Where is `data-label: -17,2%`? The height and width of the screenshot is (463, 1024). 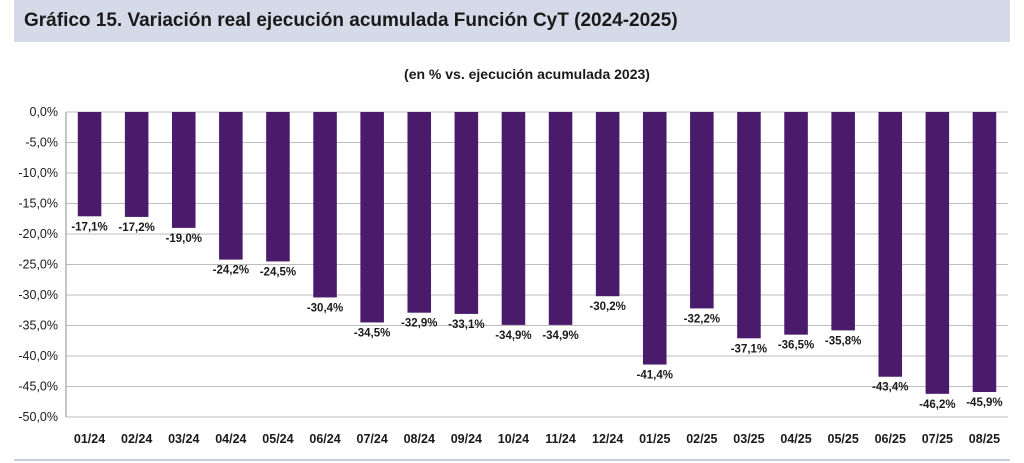 data-label: -17,2% is located at coordinates (136, 228).